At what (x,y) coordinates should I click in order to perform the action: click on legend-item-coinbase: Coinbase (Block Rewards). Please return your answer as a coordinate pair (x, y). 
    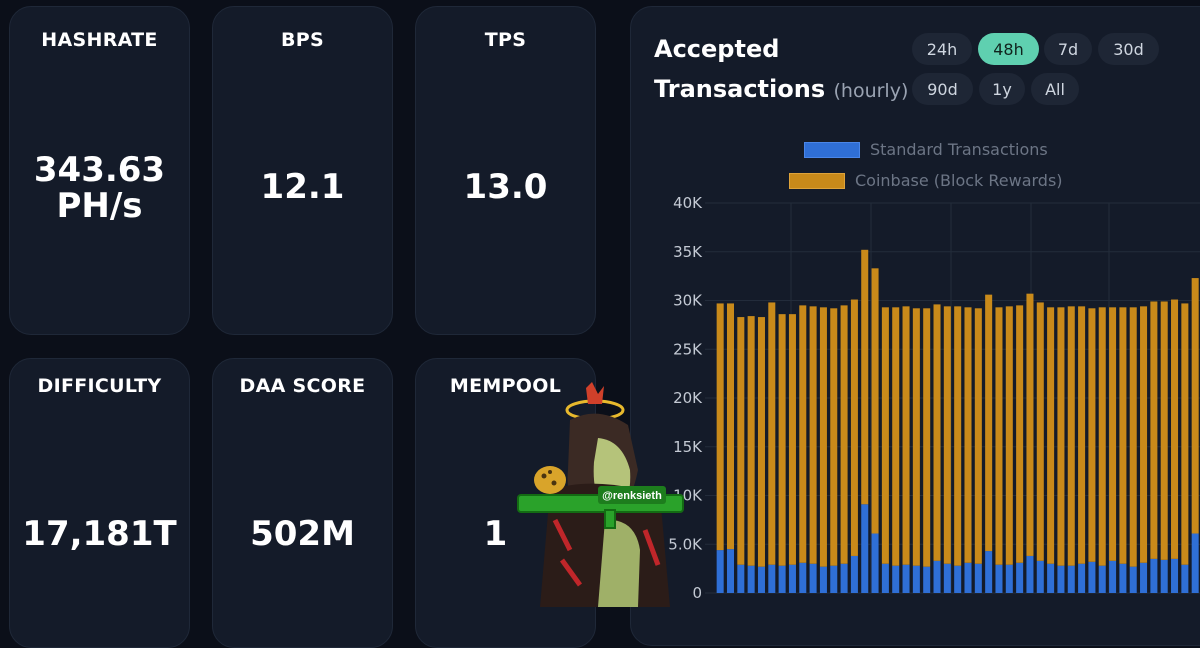
    Looking at the image, I should click on (926, 180).